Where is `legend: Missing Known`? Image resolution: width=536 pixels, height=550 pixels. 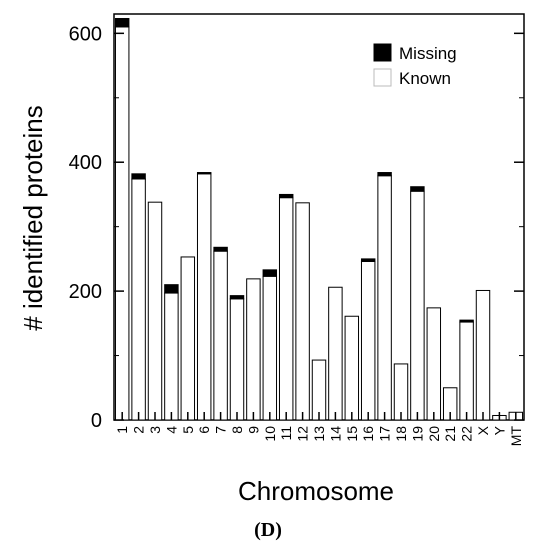 legend: Missing Known is located at coordinates (415, 65).